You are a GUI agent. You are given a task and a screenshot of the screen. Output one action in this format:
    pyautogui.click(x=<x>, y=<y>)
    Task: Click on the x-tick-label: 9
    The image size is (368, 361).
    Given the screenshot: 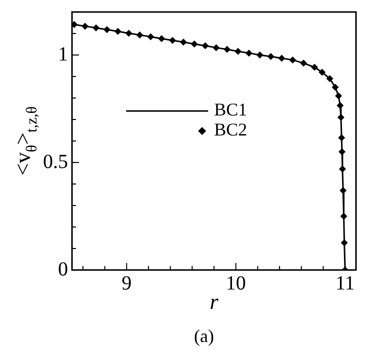 What is the action you would take?
    pyautogui.click(x=127, y=283)
    